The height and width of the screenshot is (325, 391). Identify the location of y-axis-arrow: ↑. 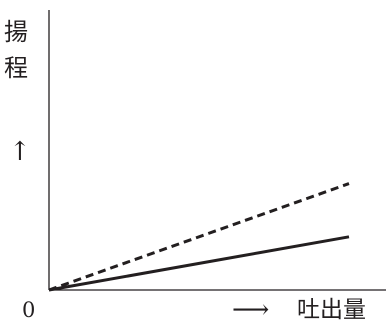
(20, 152).